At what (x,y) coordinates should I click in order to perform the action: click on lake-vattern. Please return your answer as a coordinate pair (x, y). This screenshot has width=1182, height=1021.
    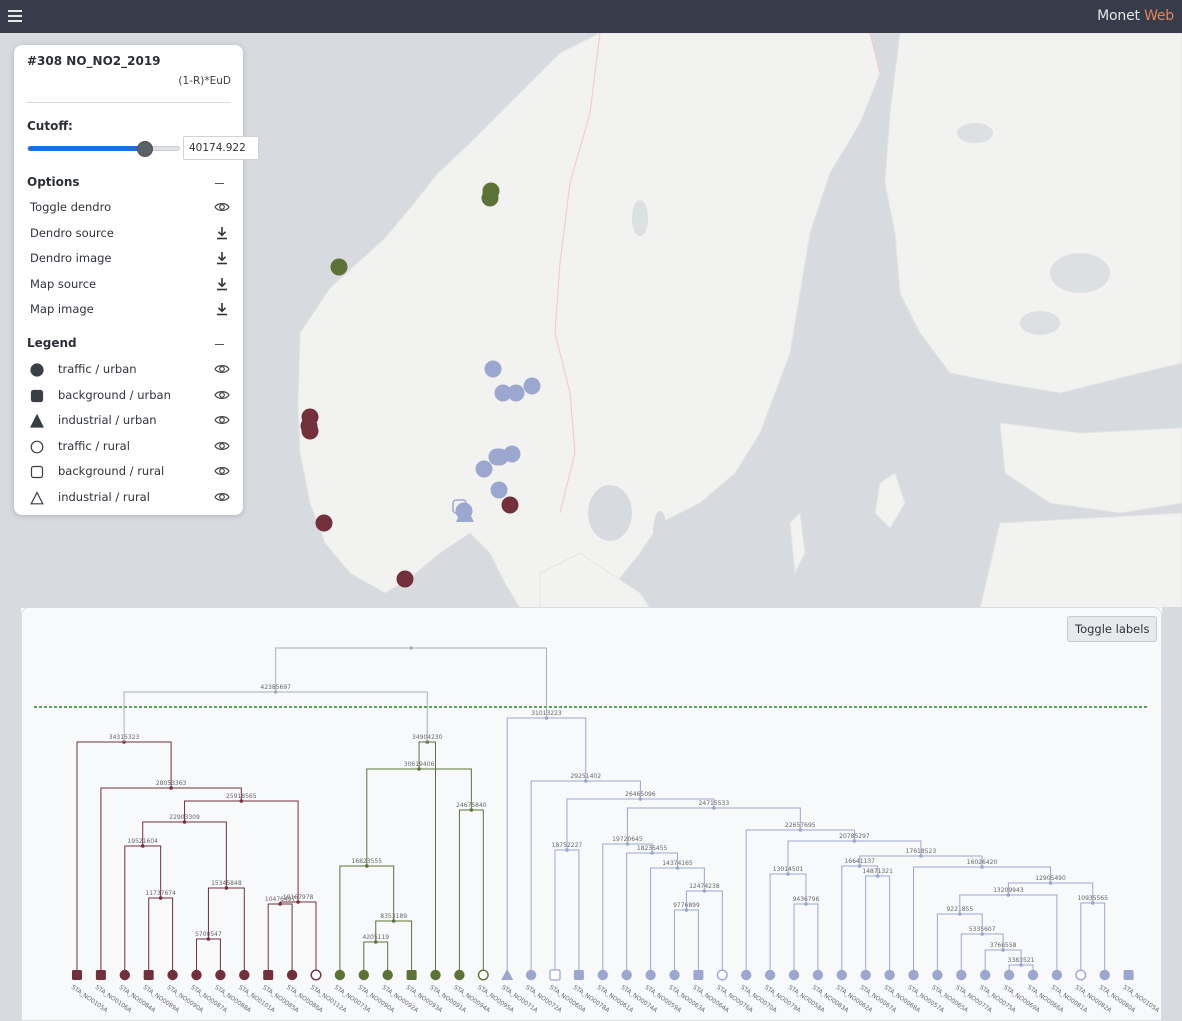
    Looking at the image, I should click on (660, 533).